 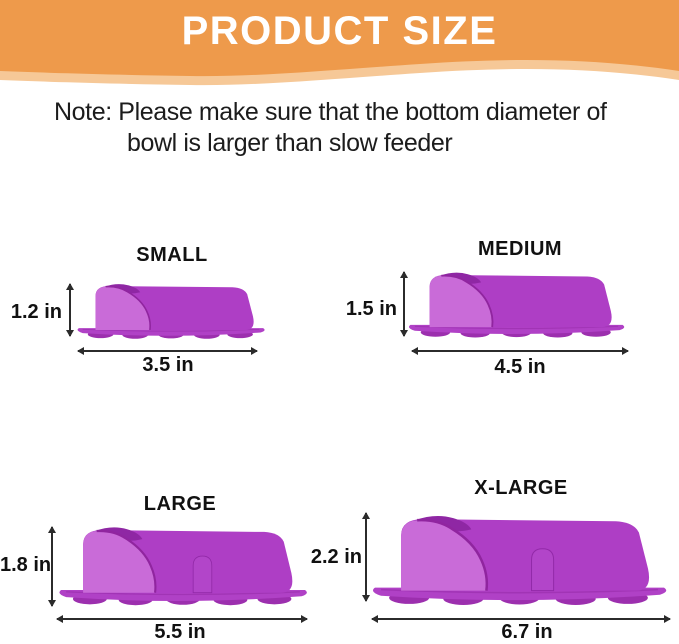 I want to click on banner-wave-main, so click(x=339, y=38).